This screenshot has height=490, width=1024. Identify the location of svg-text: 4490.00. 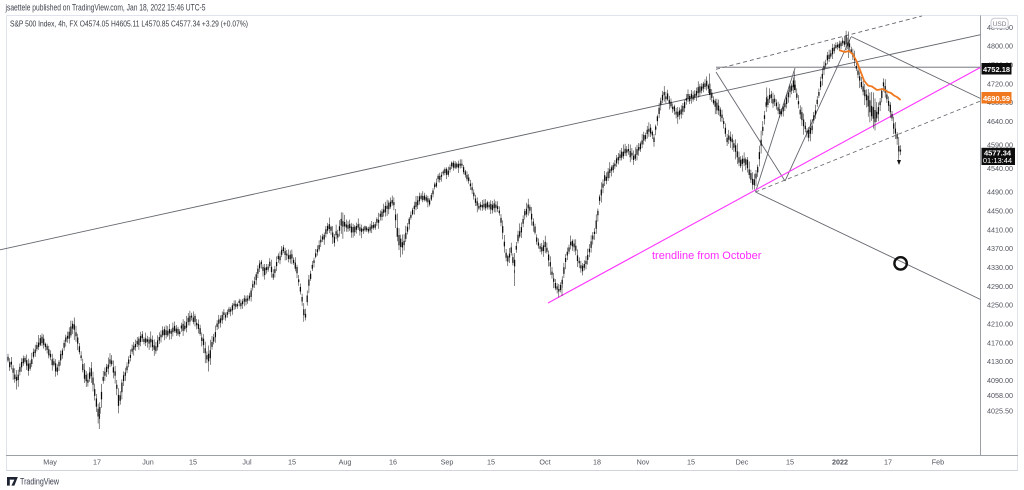
(1000, 192).